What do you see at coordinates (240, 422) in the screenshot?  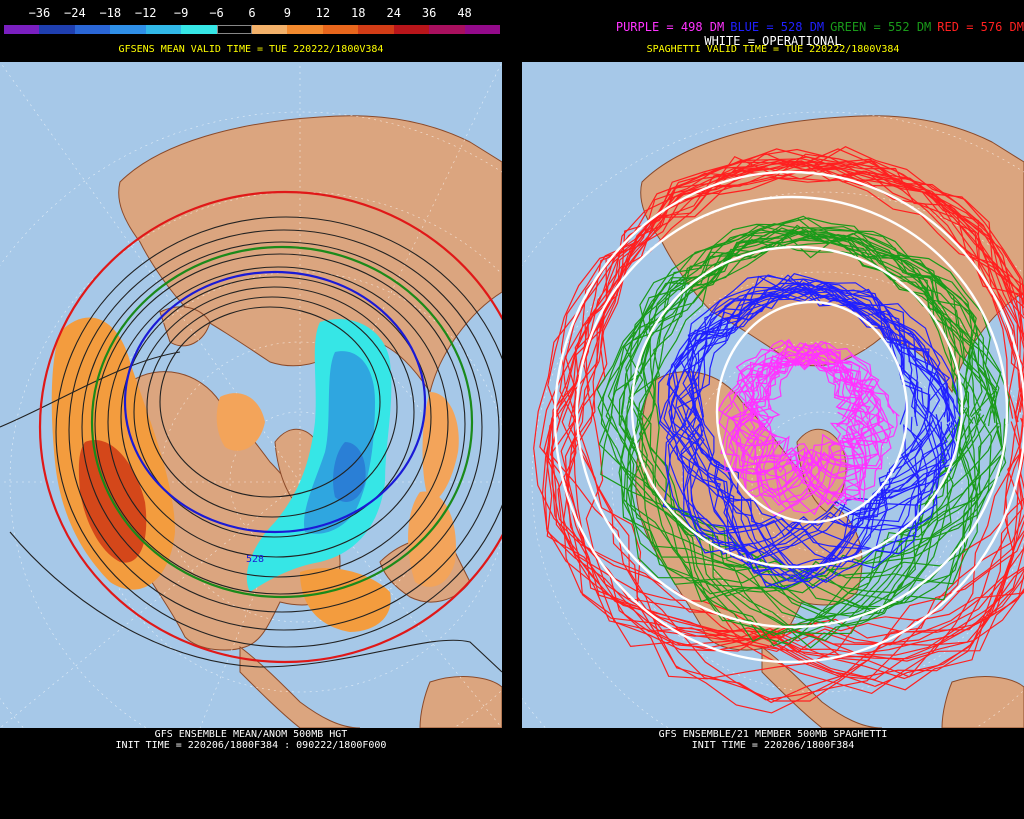 I see `positive-anomaly-arctic` at bounding box center [240, 422].